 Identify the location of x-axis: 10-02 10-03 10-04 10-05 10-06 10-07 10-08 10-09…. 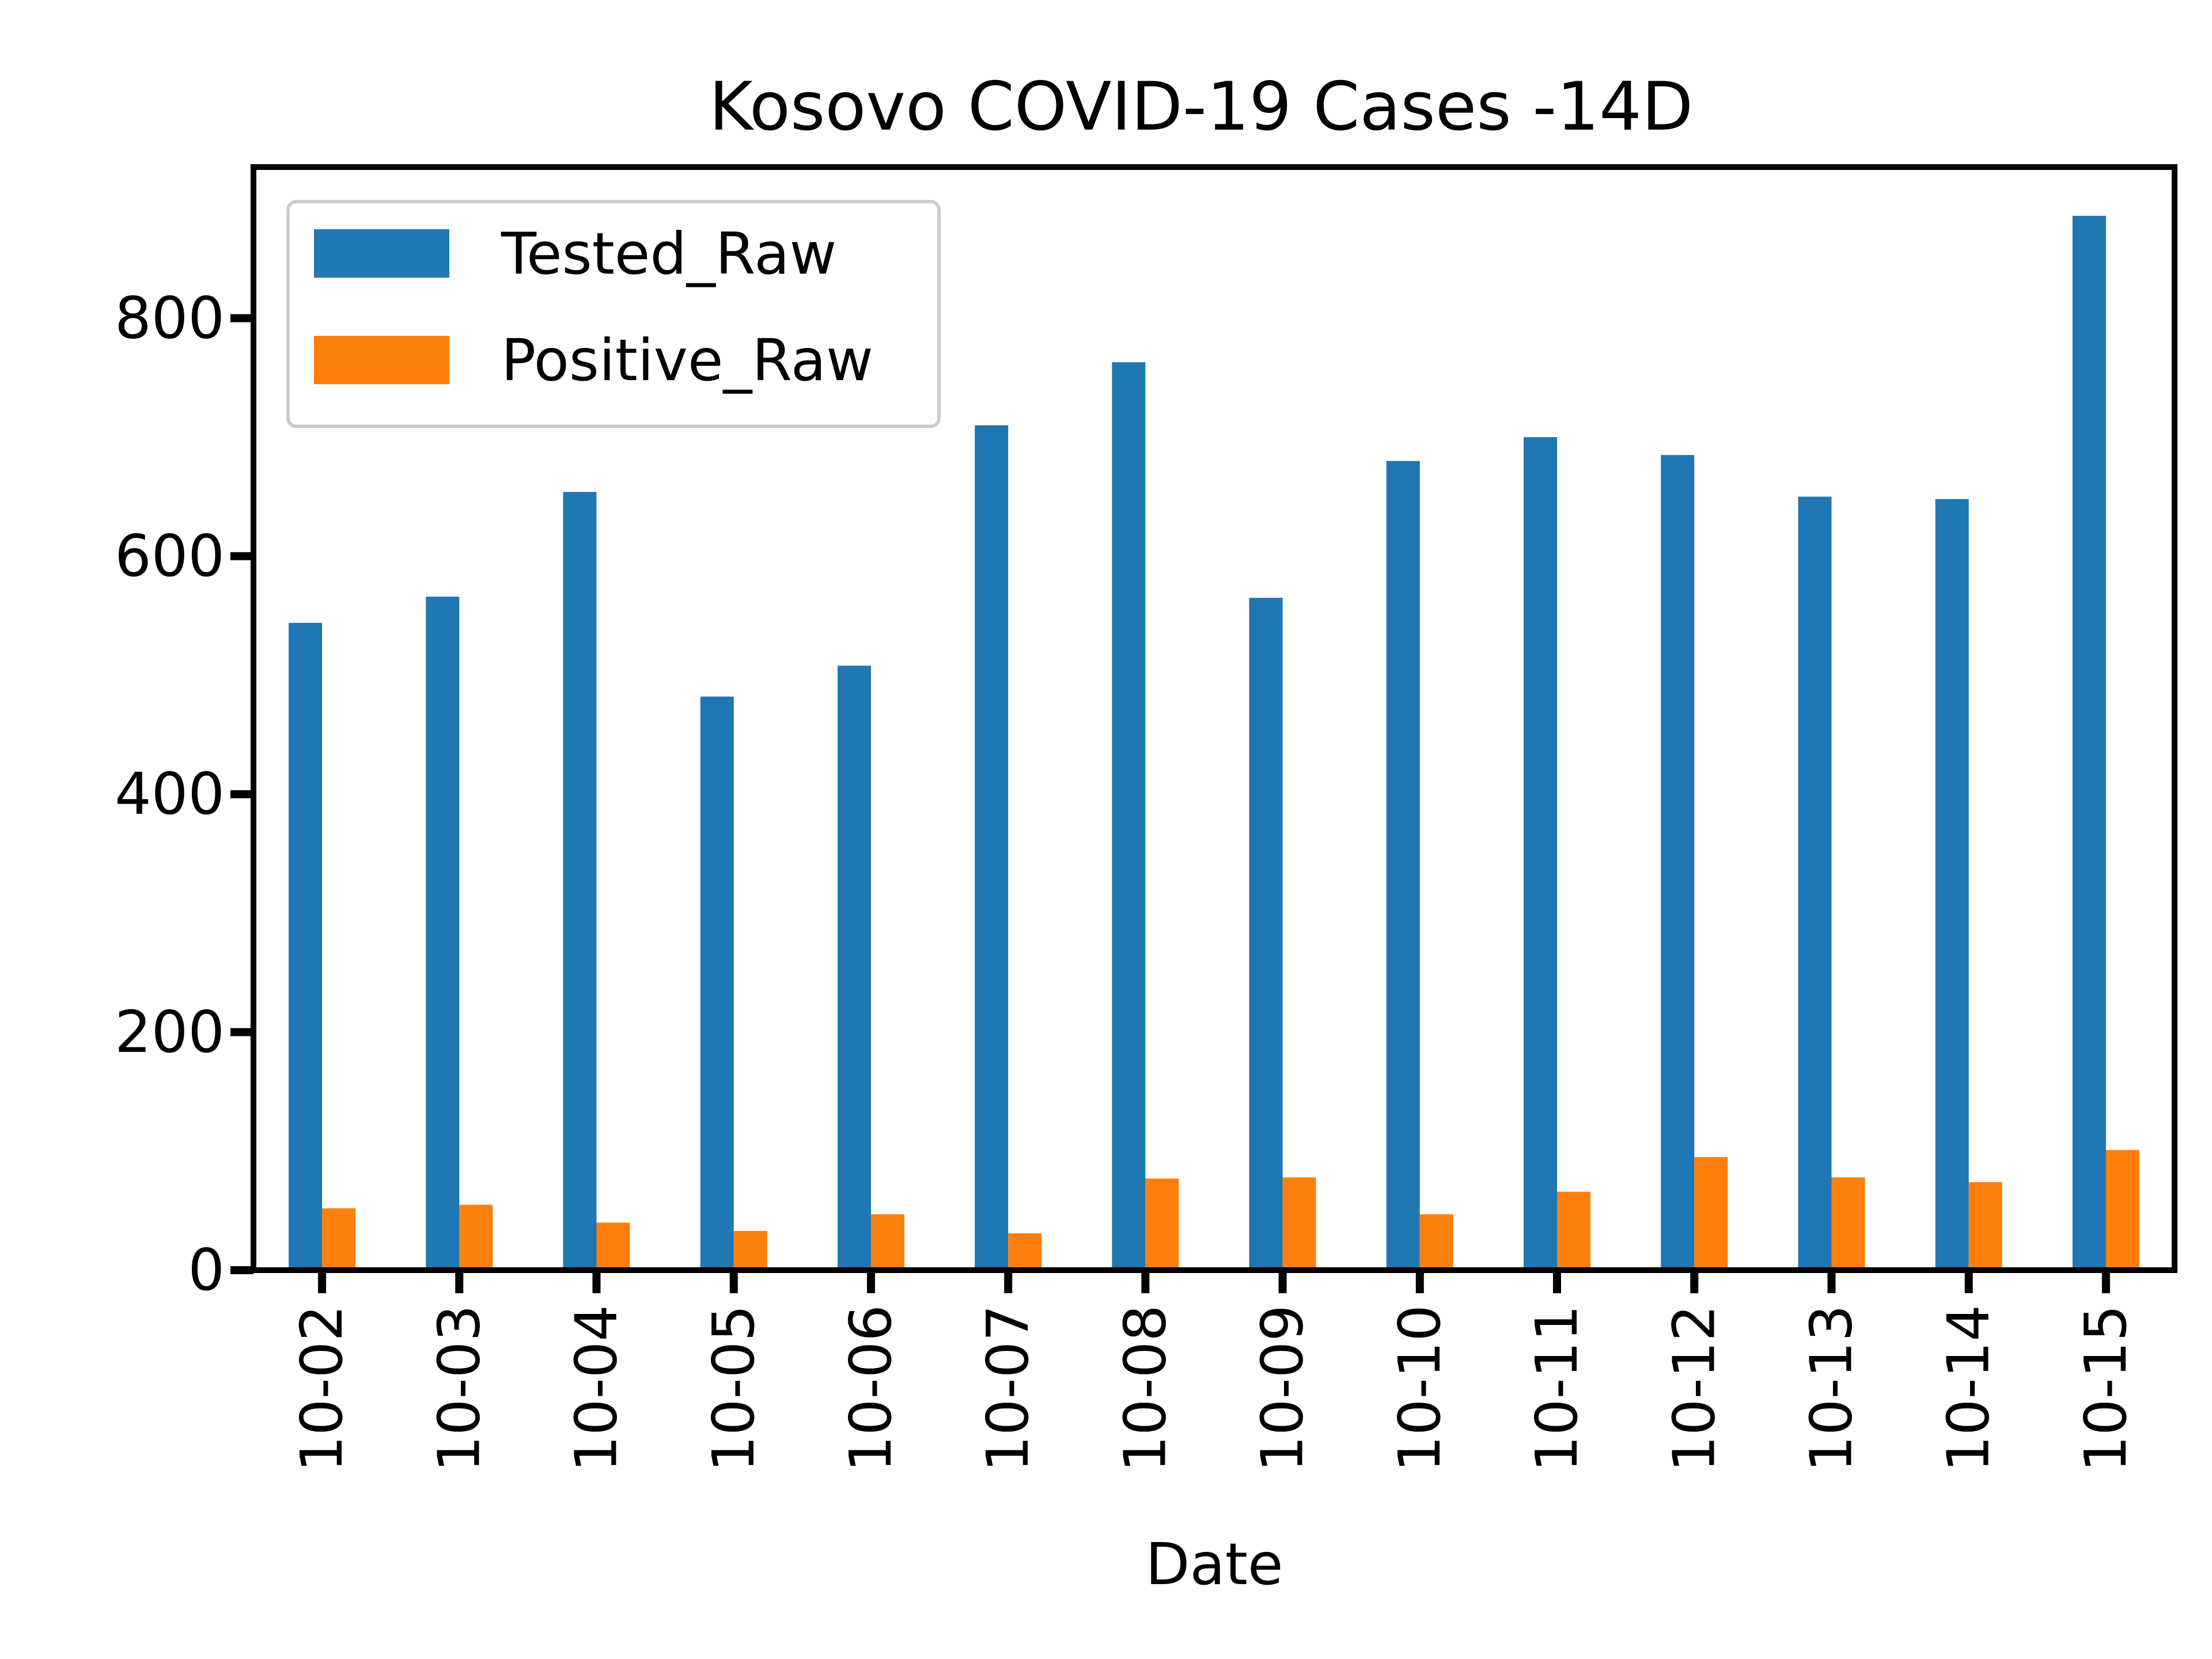
(1213, 1371).